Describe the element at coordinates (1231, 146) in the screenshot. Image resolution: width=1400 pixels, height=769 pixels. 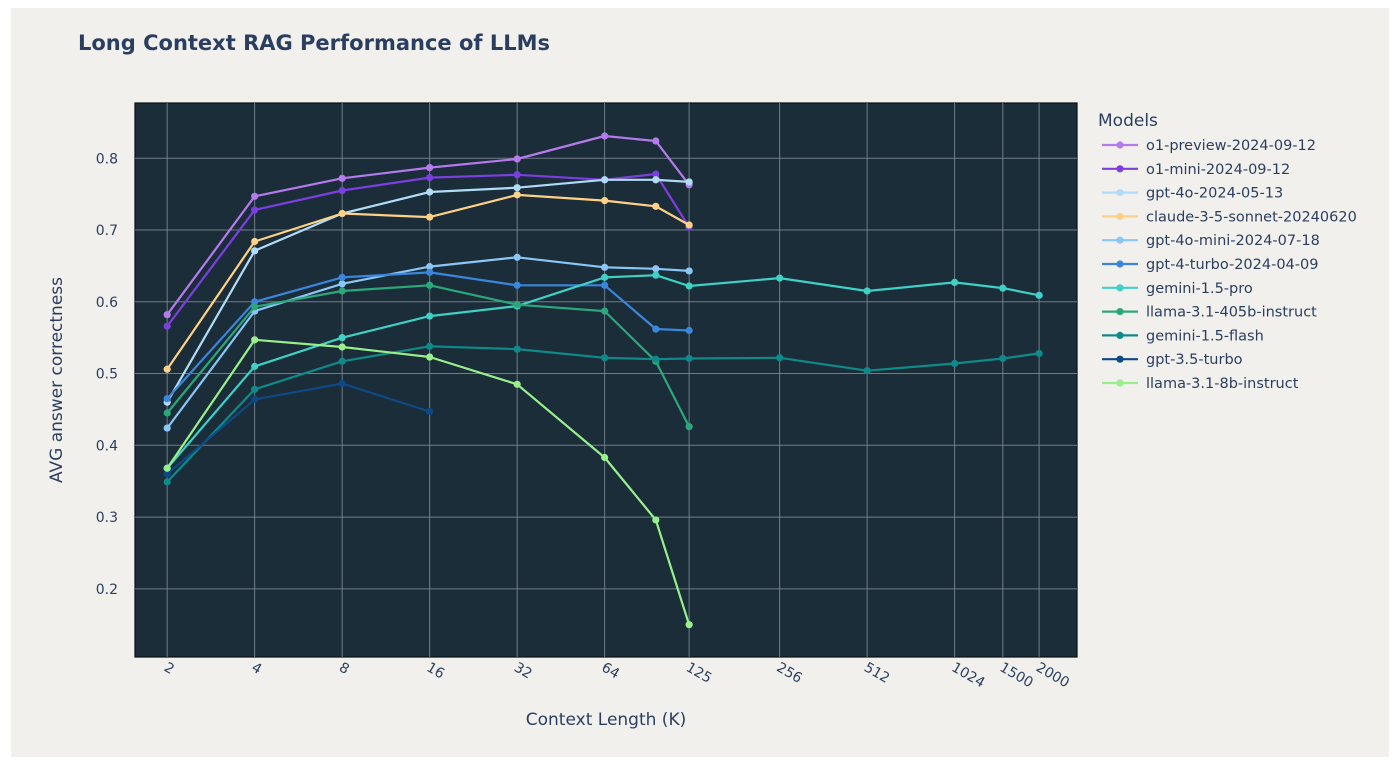
I see `legend-label: o1-preview-2024-09-12` at that location.